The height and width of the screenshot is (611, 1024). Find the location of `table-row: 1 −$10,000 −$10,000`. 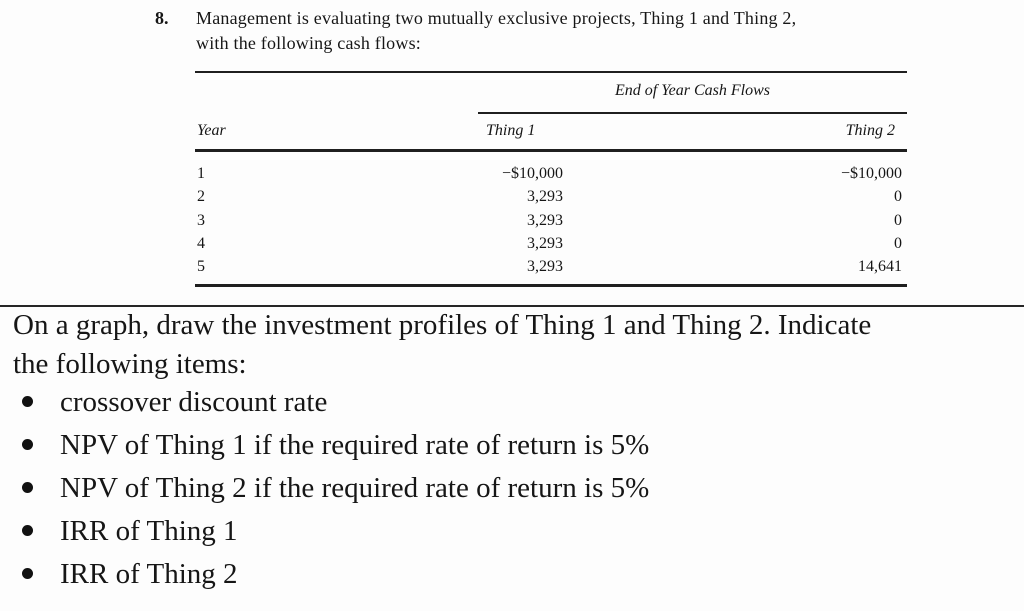

table-row: 1 −$10,000 −$10,000 is located at coordinates (551, 173).